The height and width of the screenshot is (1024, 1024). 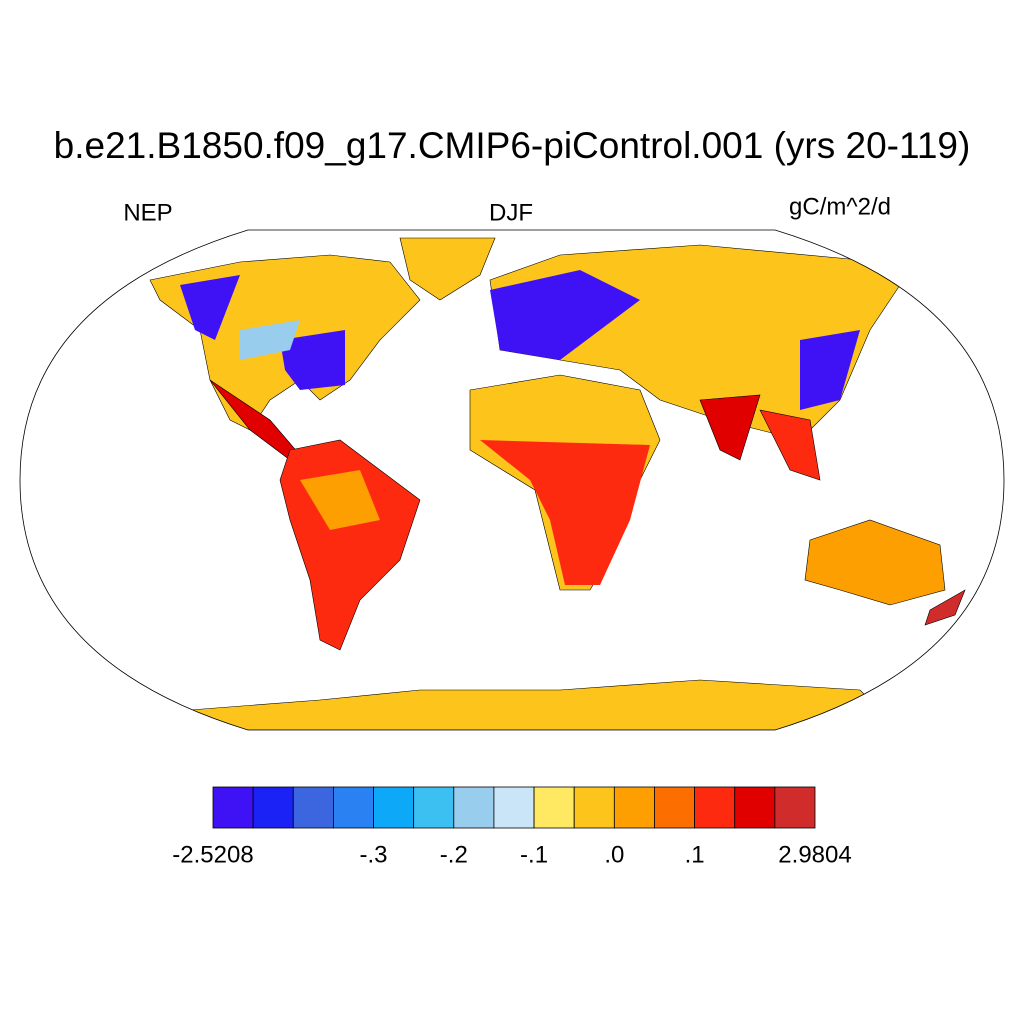 What do you see at coordinates (565, 315) in the screenshot?
I see `europe` at bounding box center [565, 315].